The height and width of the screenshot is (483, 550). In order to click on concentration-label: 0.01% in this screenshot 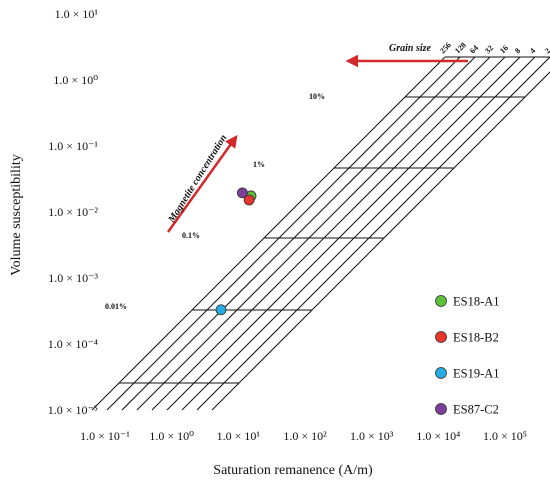, I will do `click(116, 306)`.